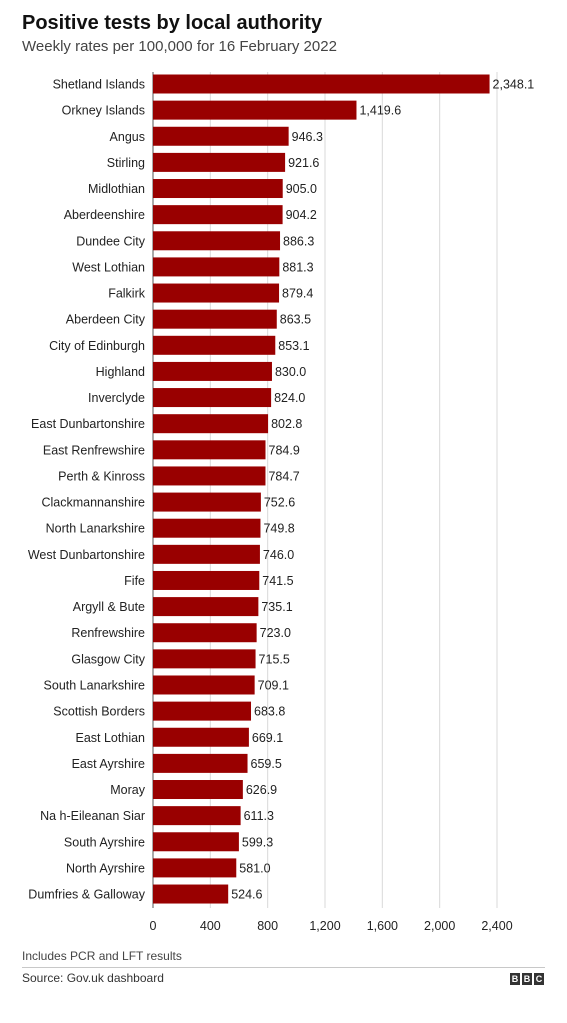 The height and width of the screenshot is (1023, 567). I want to click on category-label: Dumfries & Galloway, so click(86, 895).